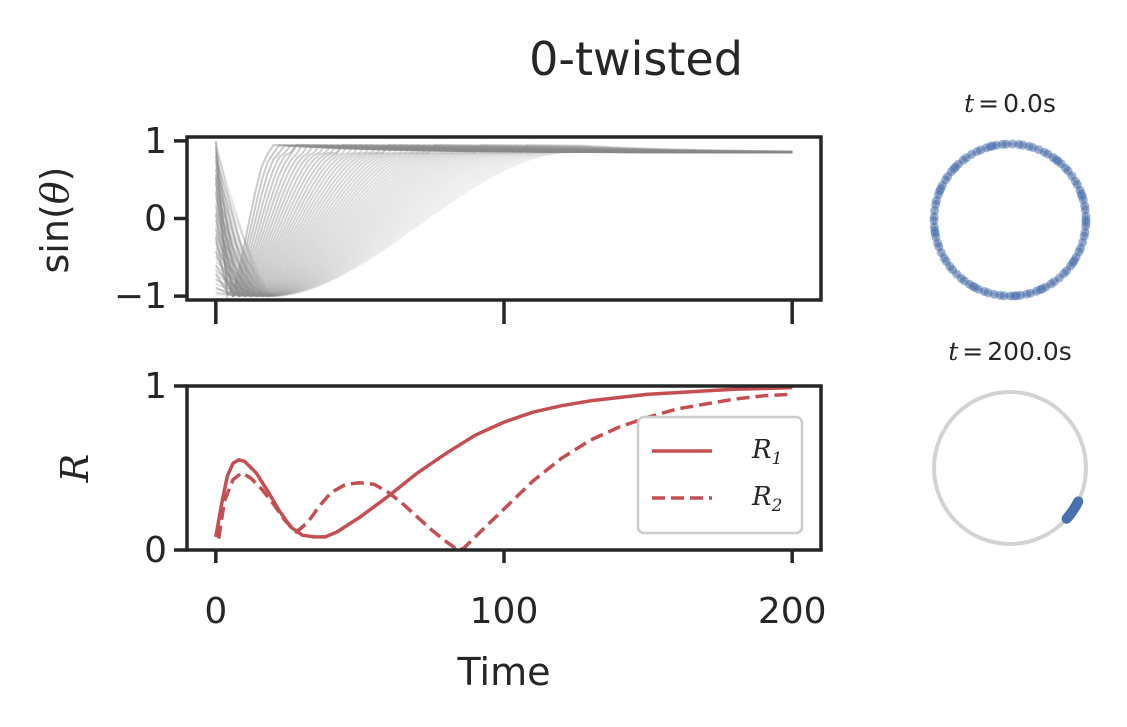 Image resolution: width=1127 pixels, height=727 pixels. What do you see at coordinates (766, 499) in the screenshot?
I see `legend-label-r2: R2` at bounding box center [766, 499].